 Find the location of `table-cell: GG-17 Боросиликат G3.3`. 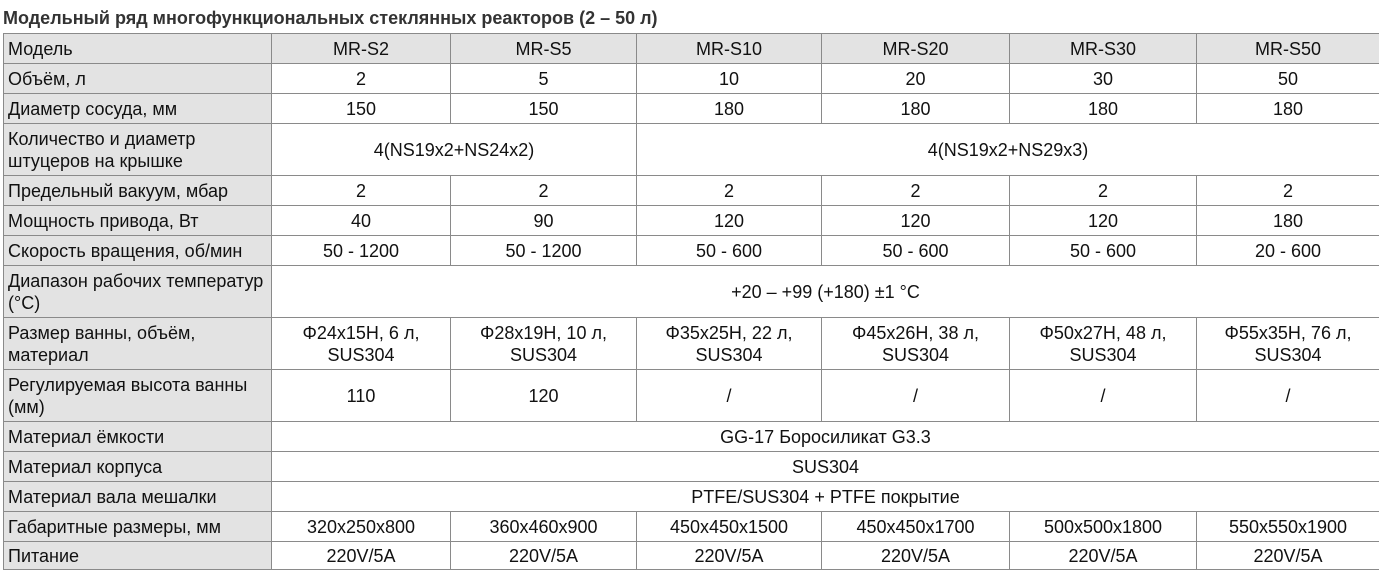

table-cell: GG-17 Боросиликат G3.3 is located at coordinates (825, 436).